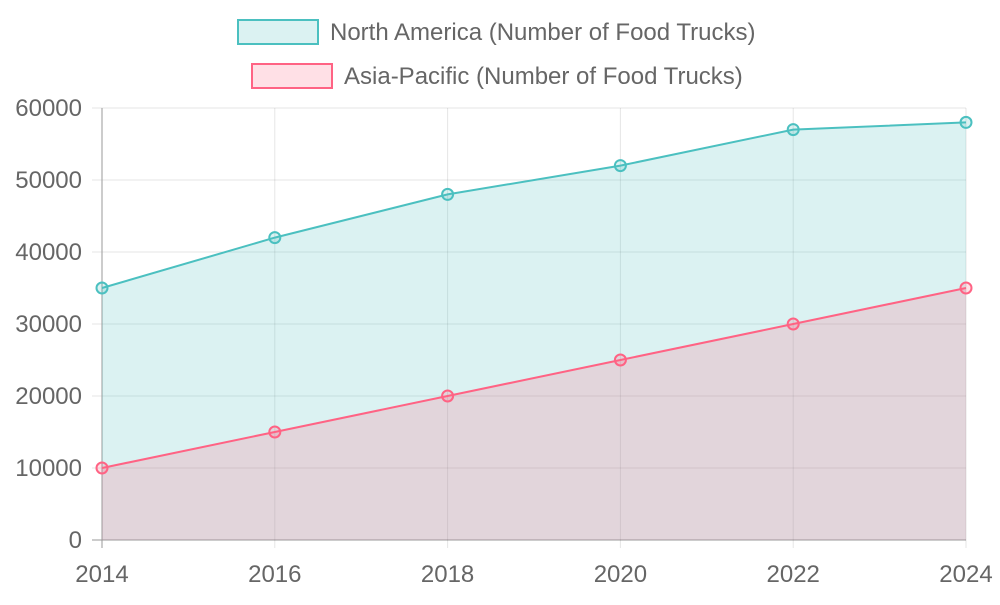 The image size is (1000, 605). What do you see at coordinates (48, 108) in the screenshot?
I see `y-tick-label: 60000` at bounding box center [48, 108].